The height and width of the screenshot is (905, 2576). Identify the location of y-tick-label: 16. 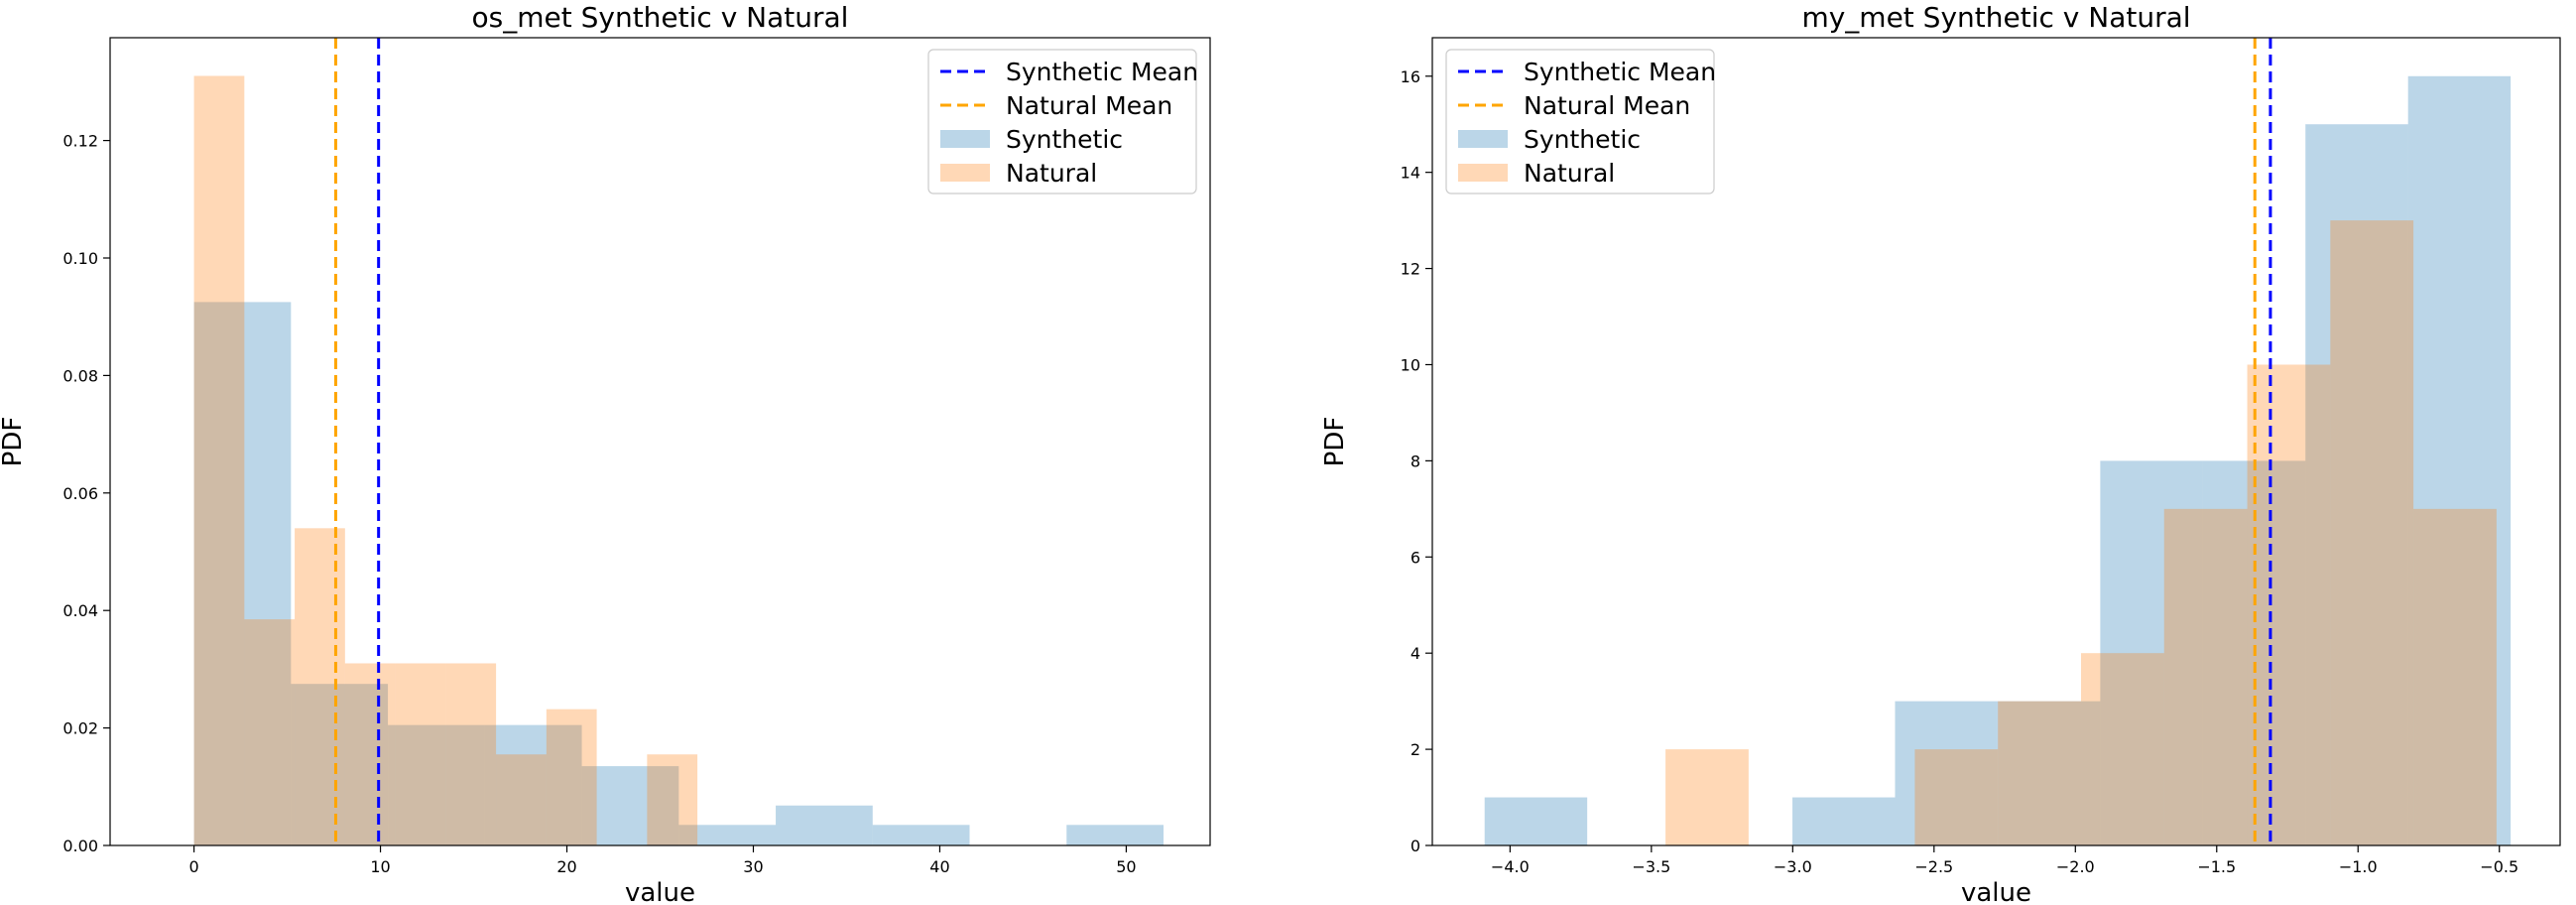
(1410, 76).